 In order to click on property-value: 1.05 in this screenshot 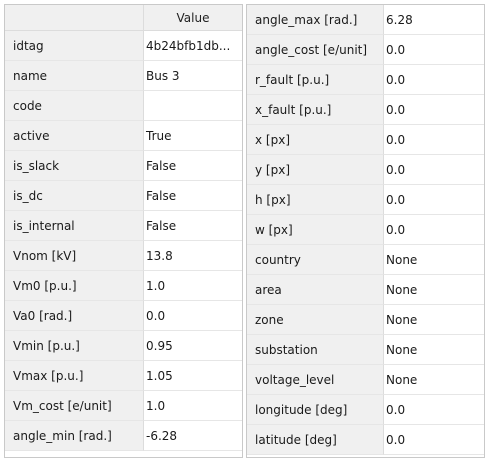, I will do `click(193, 376)`.